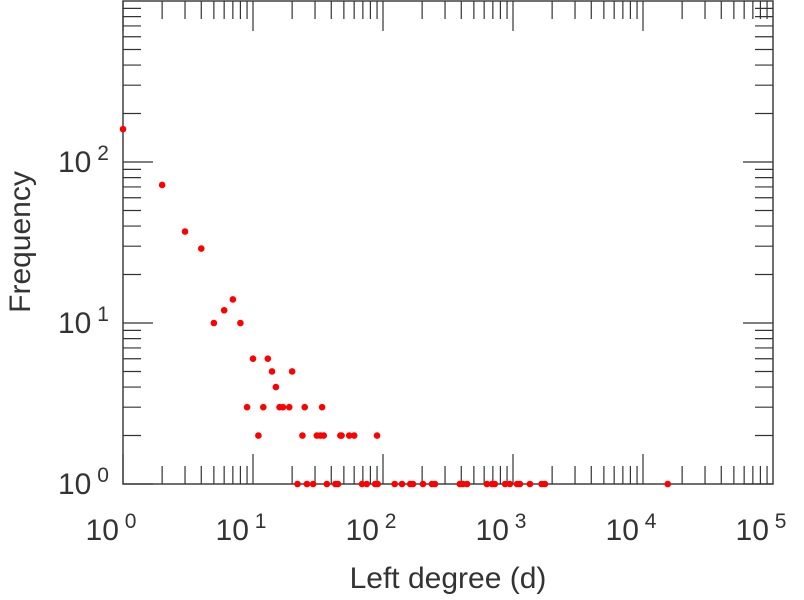 This screenshot has height=600, width=804. I want to click on tick-exponent: 3, so click(518, 521).